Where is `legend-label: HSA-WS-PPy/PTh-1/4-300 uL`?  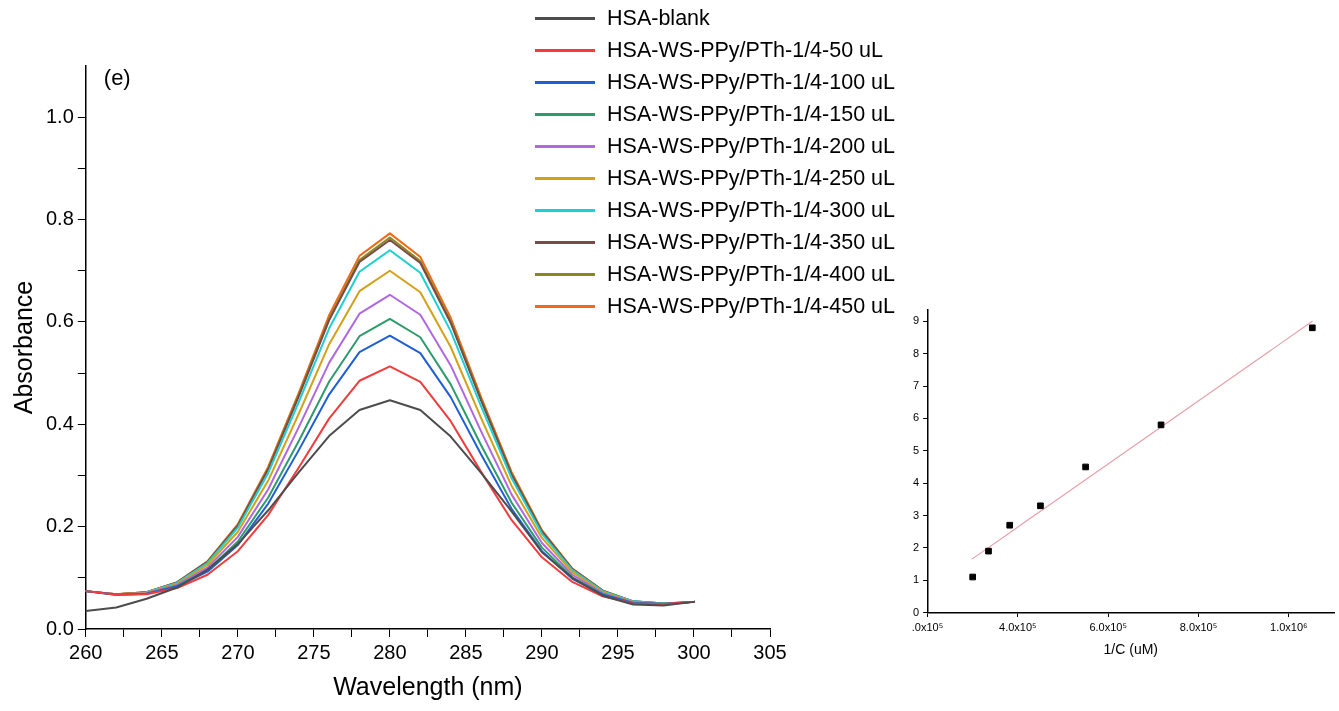
legend-label: HSA-WS-PPy/PTh-1/4-300 uL is located at coordinates (751, 210).